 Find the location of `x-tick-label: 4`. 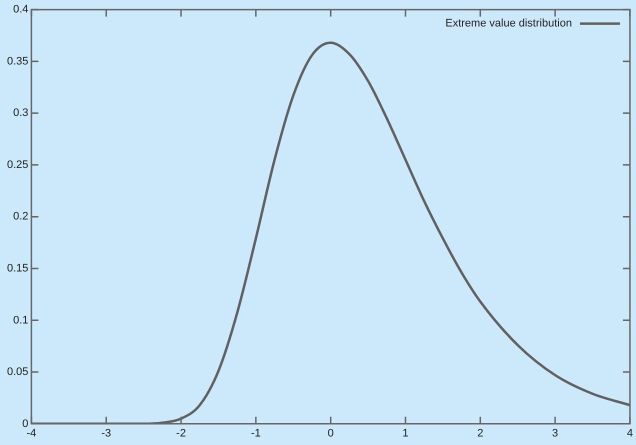

x-tick-label: 4 is located at coordinates (630, 433).